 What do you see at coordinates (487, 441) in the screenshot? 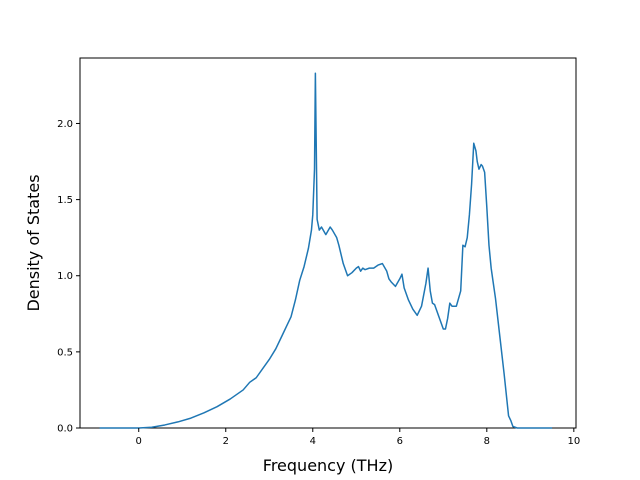
I see `x-tick-label: 8` at bounding box center [487, 441].